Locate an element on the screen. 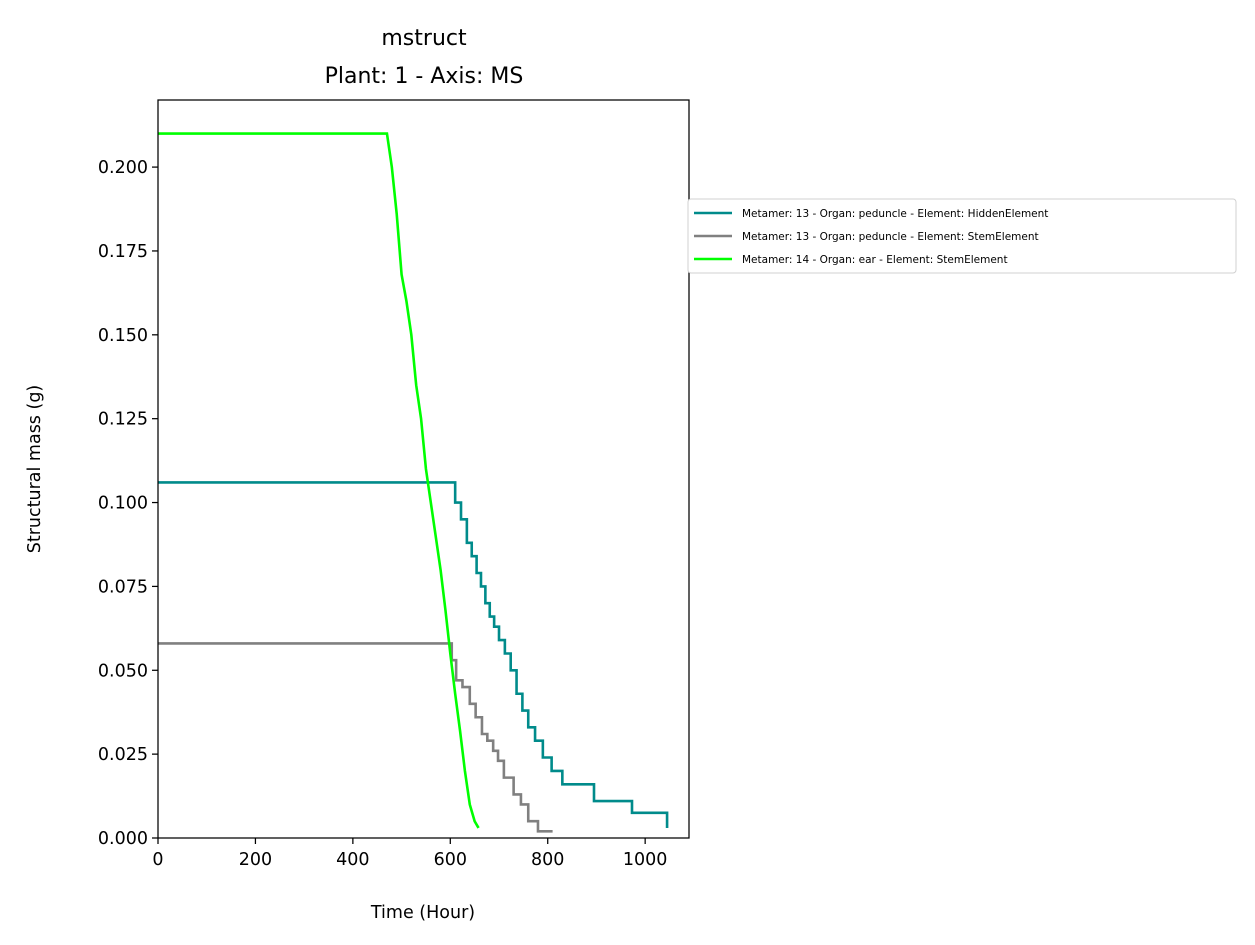  x-tick-label: 600 is located at coordinates (450, 860).